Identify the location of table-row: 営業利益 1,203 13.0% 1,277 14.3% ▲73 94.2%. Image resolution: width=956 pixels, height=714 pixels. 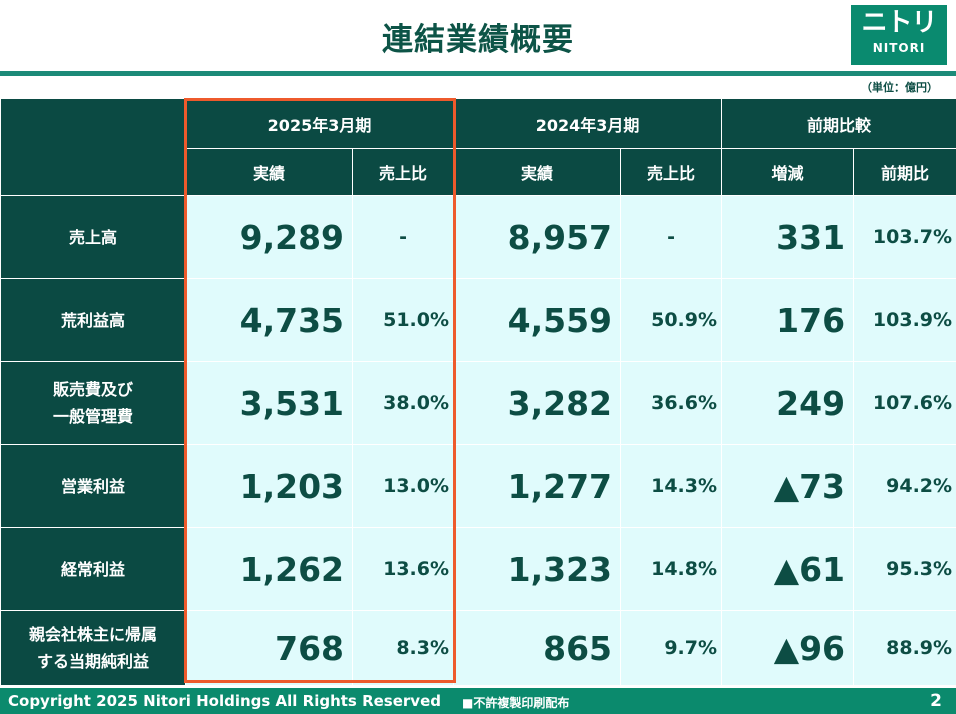
(478, 486).